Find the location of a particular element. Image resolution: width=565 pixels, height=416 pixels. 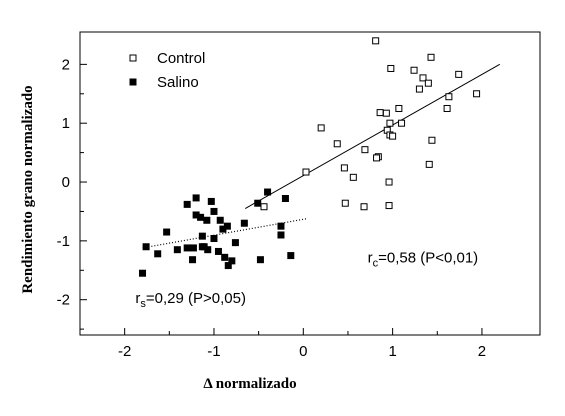

x-tick-label: 0 is located at coordinates (303, 351).